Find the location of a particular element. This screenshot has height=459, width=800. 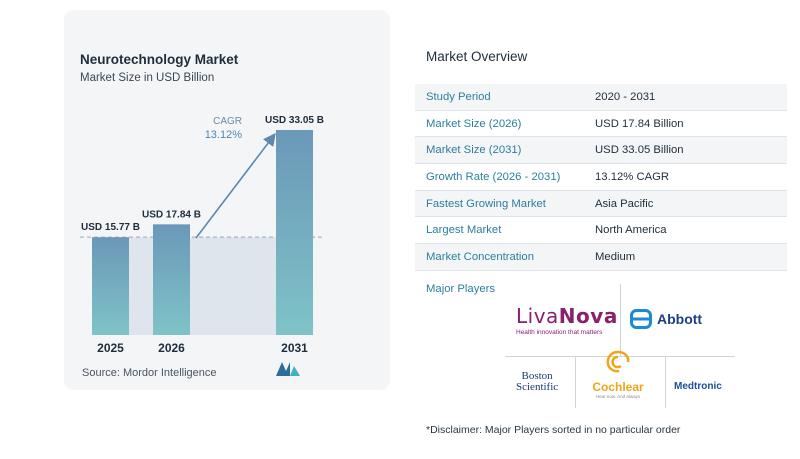

cagr-value: 13.12% is located at coordinates (224, 135).